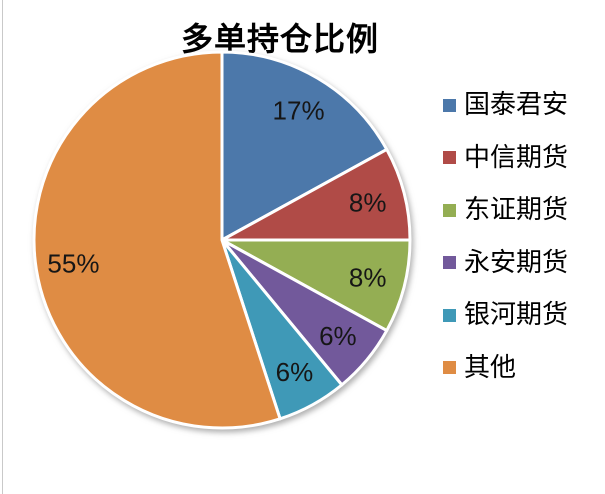 This screenshot has height=494, width=605. I want to click on legend-label: 中信期货, so click(516, 157).